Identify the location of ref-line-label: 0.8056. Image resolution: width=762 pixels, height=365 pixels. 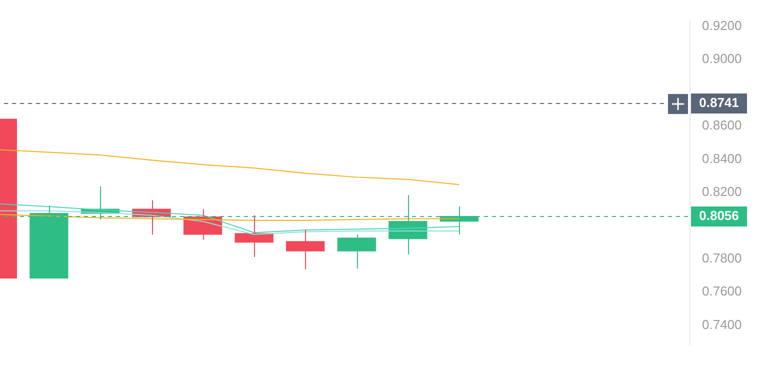
(719, 216).